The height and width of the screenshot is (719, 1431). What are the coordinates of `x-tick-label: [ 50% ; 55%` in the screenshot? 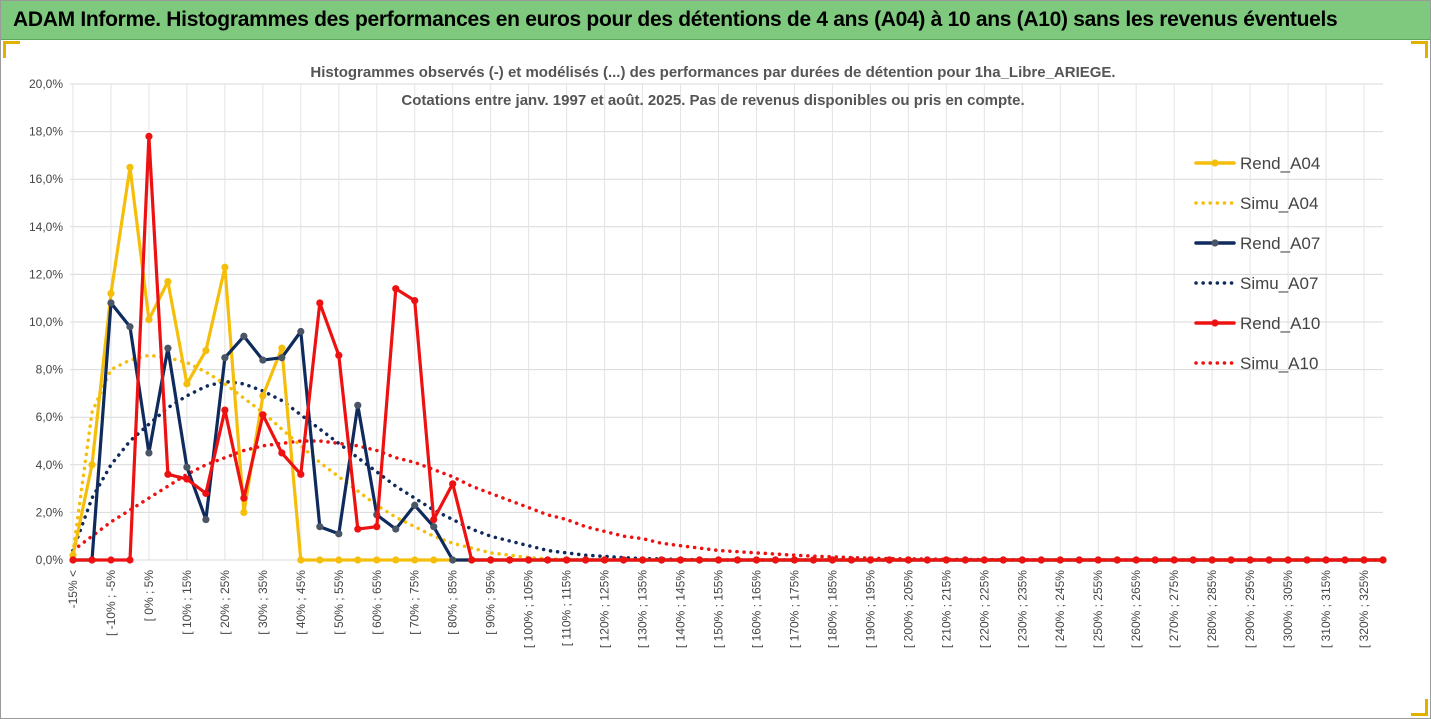 It's located at (339, 602).